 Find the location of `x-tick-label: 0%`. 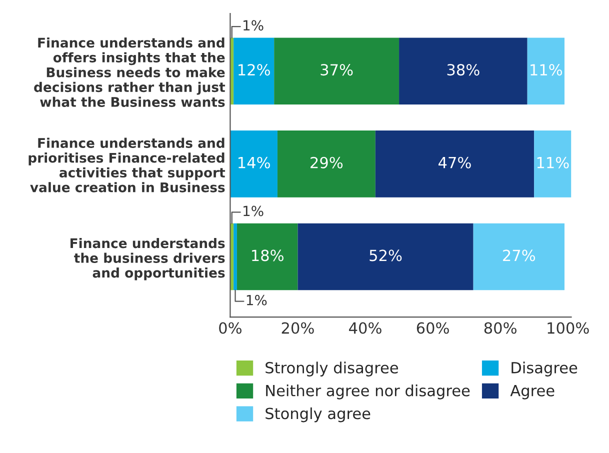

x-tick-label: 0% is located at coordinates (230, 328).